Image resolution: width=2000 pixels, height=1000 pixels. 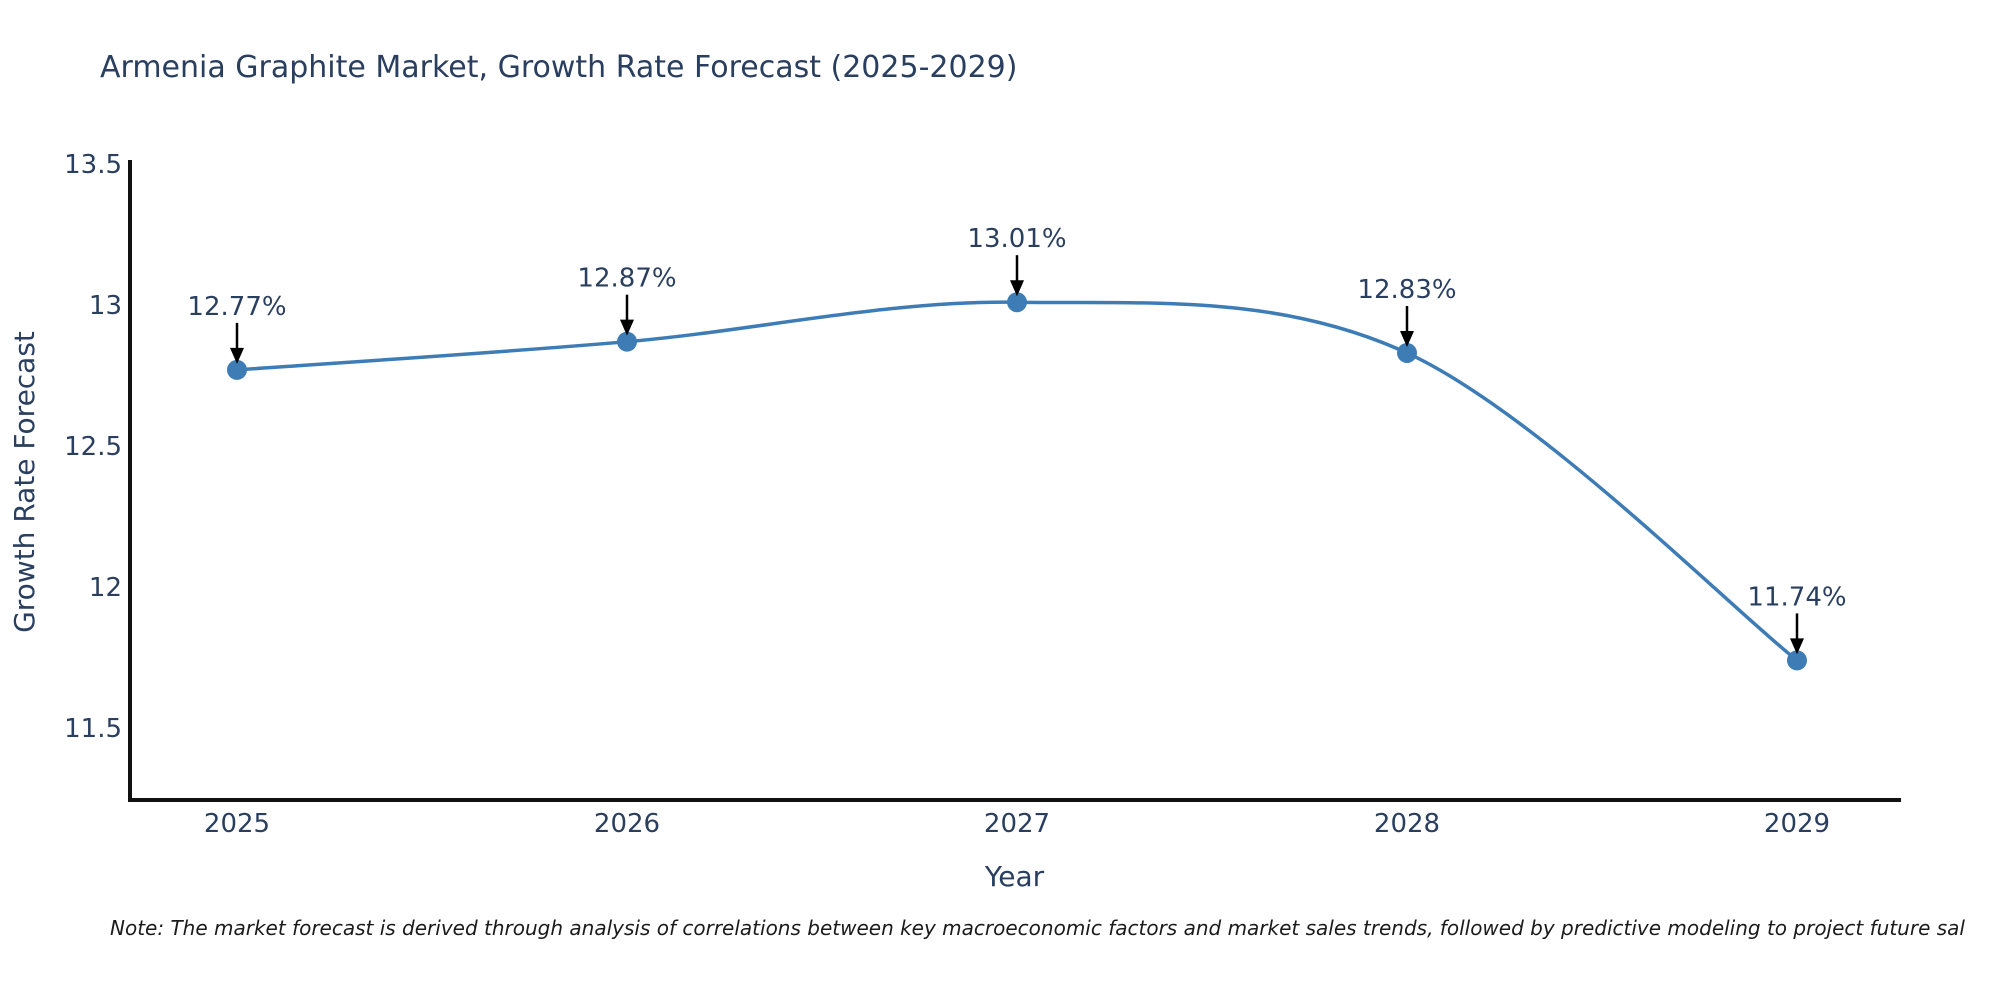 I want to click on annotation-label: 12.83%, so click(x=1406, y=290).